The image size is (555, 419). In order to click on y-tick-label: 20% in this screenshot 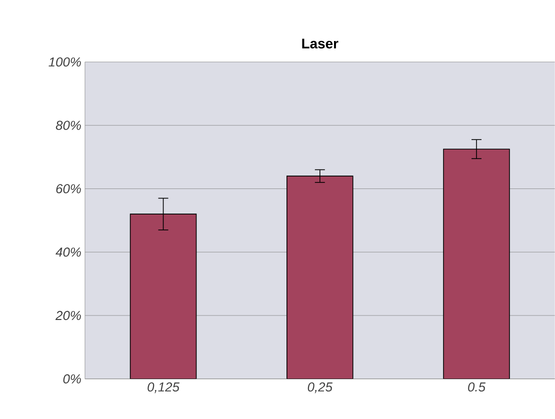, I will do `click(68, 315)`.